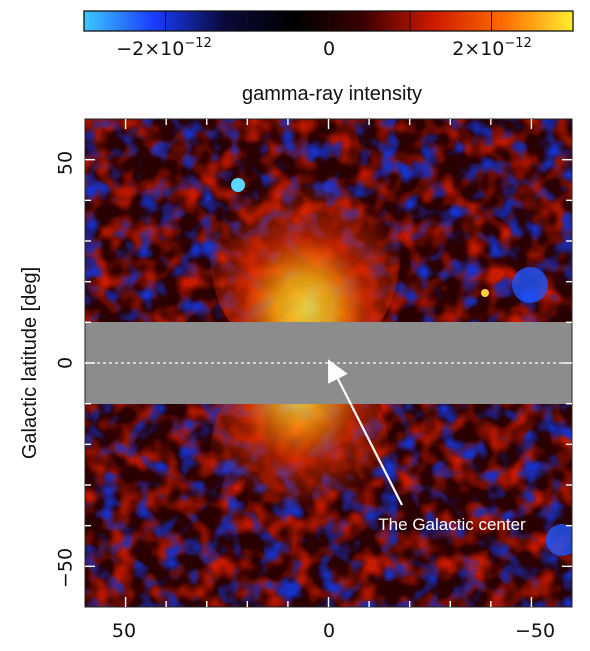 The width and height of the screenshot is (590, 651). Describe the element at coordinates (332, 94) in the screenshot. I see `colorbar-label: gamma-ray intensity` at that location.